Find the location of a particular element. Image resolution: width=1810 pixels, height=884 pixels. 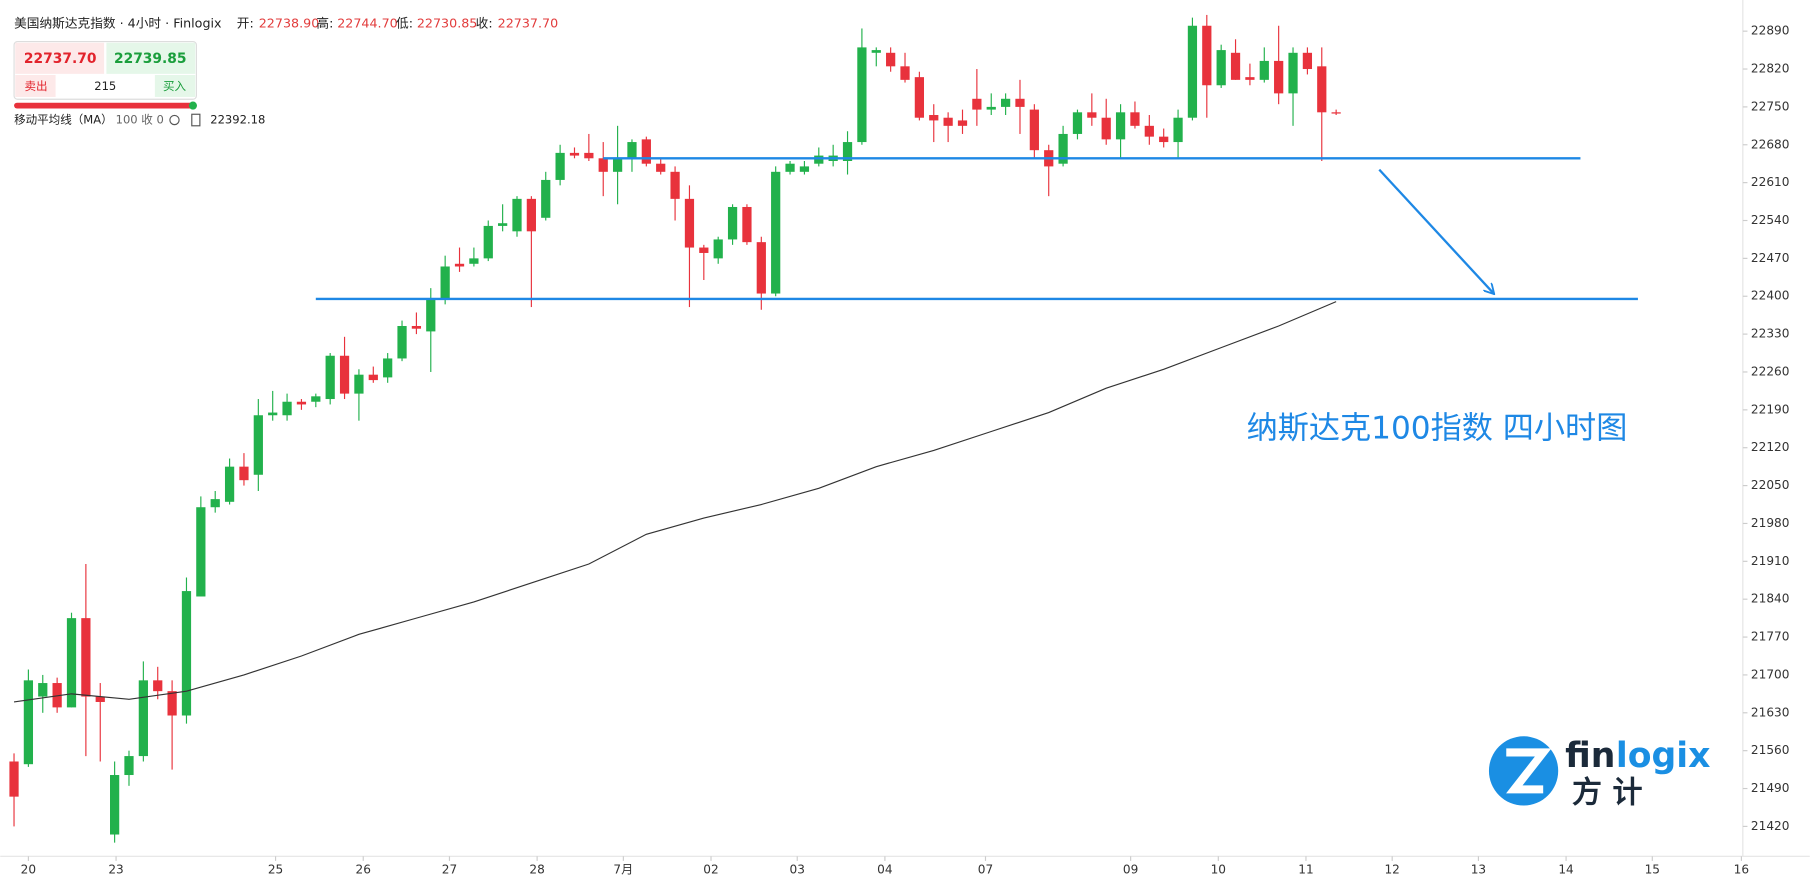

sell-price: 22737.70 is located at coordinates (60, 59).